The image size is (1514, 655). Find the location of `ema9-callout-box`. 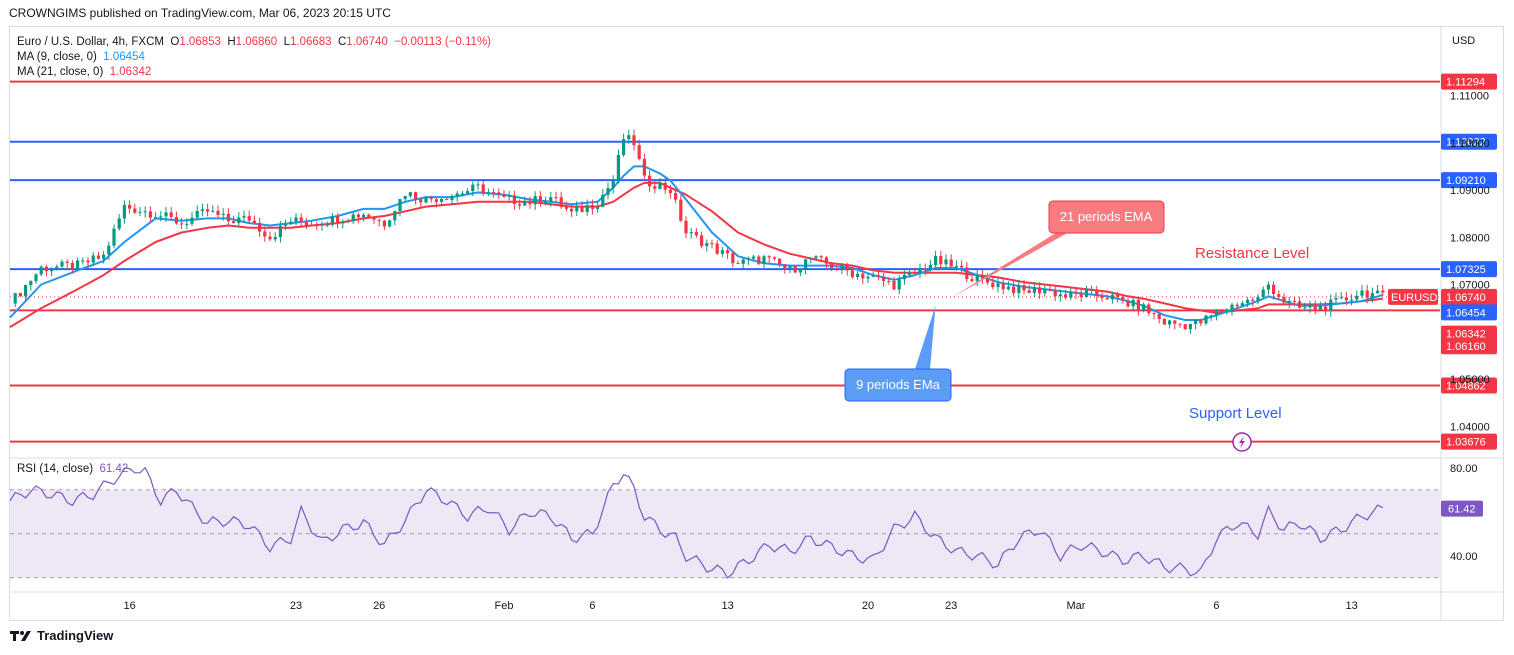

ema9-callout-box is located at coordinates (898, 385).